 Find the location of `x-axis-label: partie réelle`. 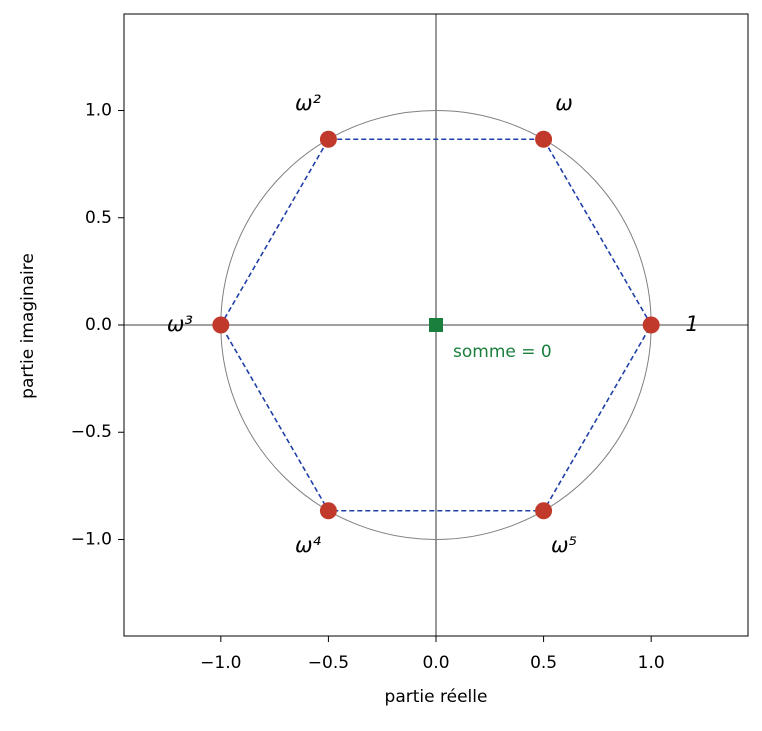

x-axis-label: partie réelle is located at coordinates (436, 697).